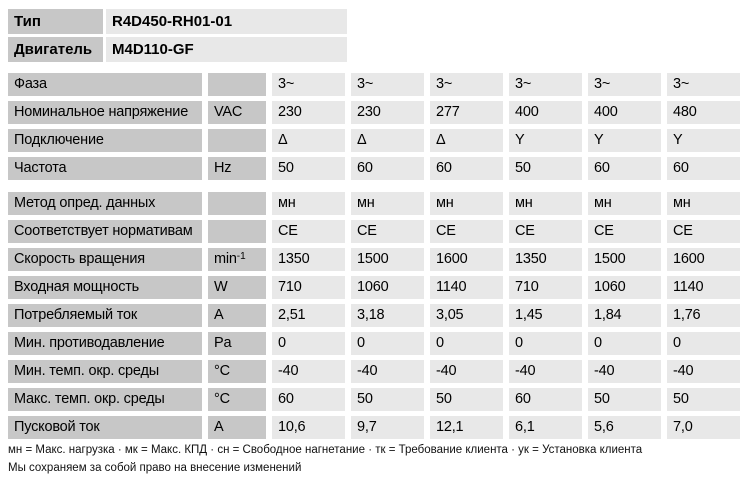  Describe the element at coordinates (308, 315) in the screenshot. I see `row-value: 2,51` at that location.